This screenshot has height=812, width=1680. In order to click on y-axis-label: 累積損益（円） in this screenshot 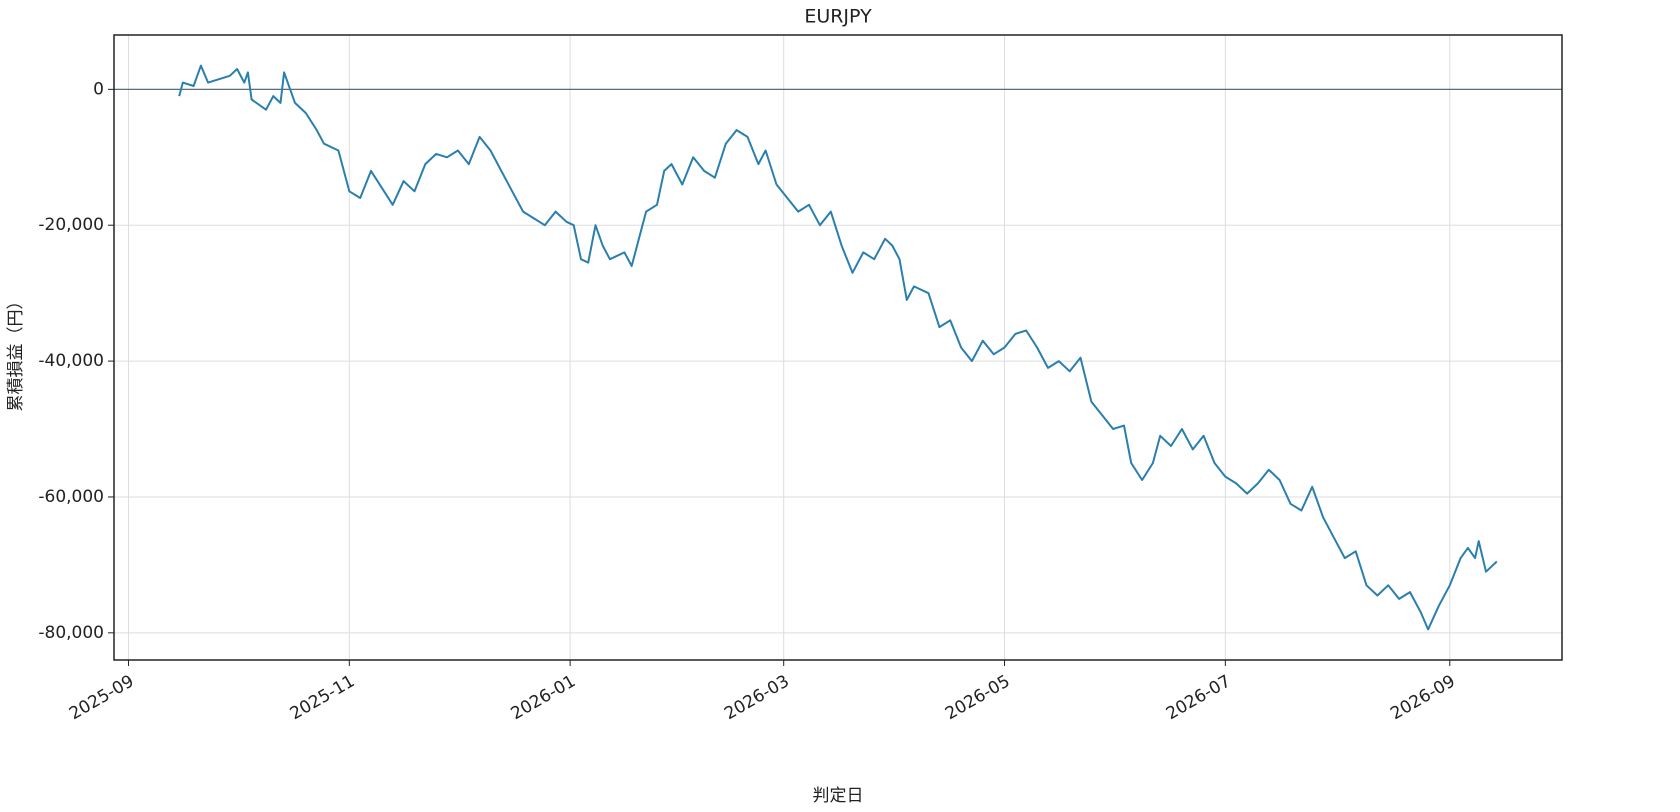, I will do `click(16, 352)`.